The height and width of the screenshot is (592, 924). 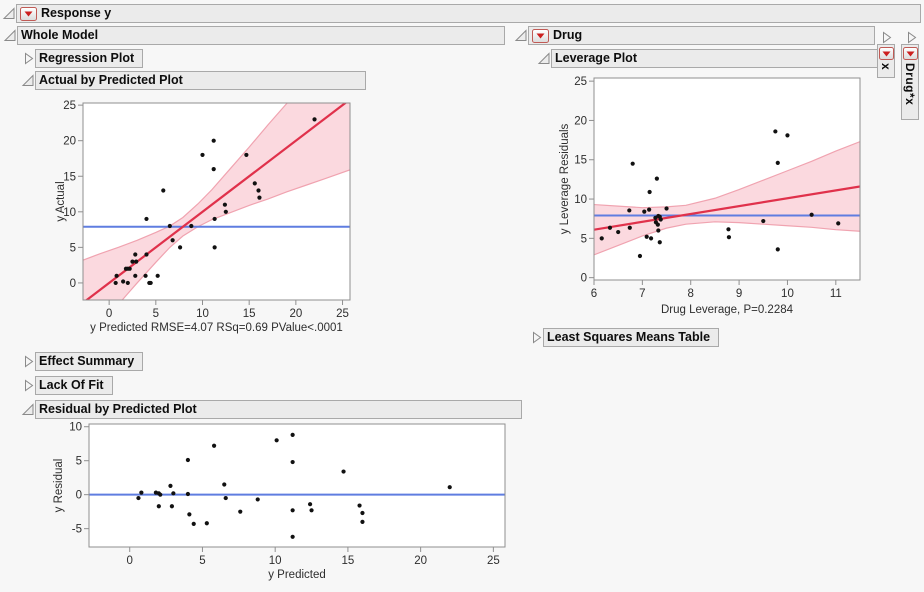 I want to click on regression-plot-title: Regression Plot, so click(x=87, y=58).